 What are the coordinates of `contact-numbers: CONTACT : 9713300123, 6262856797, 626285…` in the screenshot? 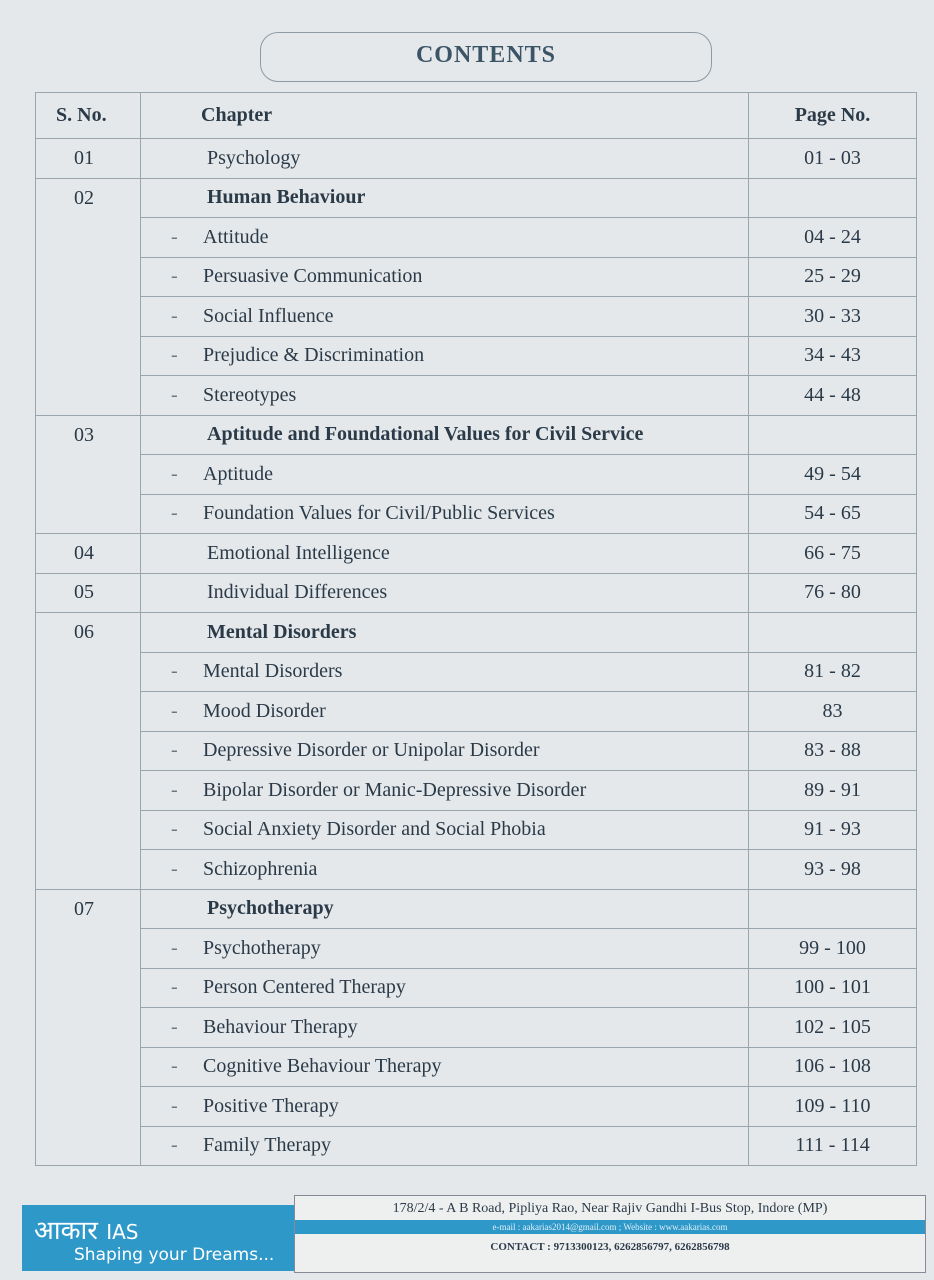 It's located at (610, 1247).